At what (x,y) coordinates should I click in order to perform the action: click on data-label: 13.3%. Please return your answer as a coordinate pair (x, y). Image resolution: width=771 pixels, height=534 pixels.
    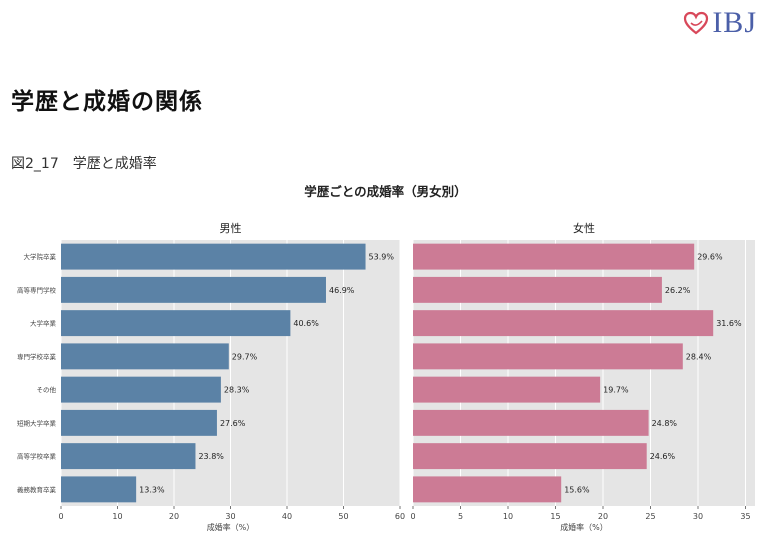
    Looking at the image, I should click on (152, 489).